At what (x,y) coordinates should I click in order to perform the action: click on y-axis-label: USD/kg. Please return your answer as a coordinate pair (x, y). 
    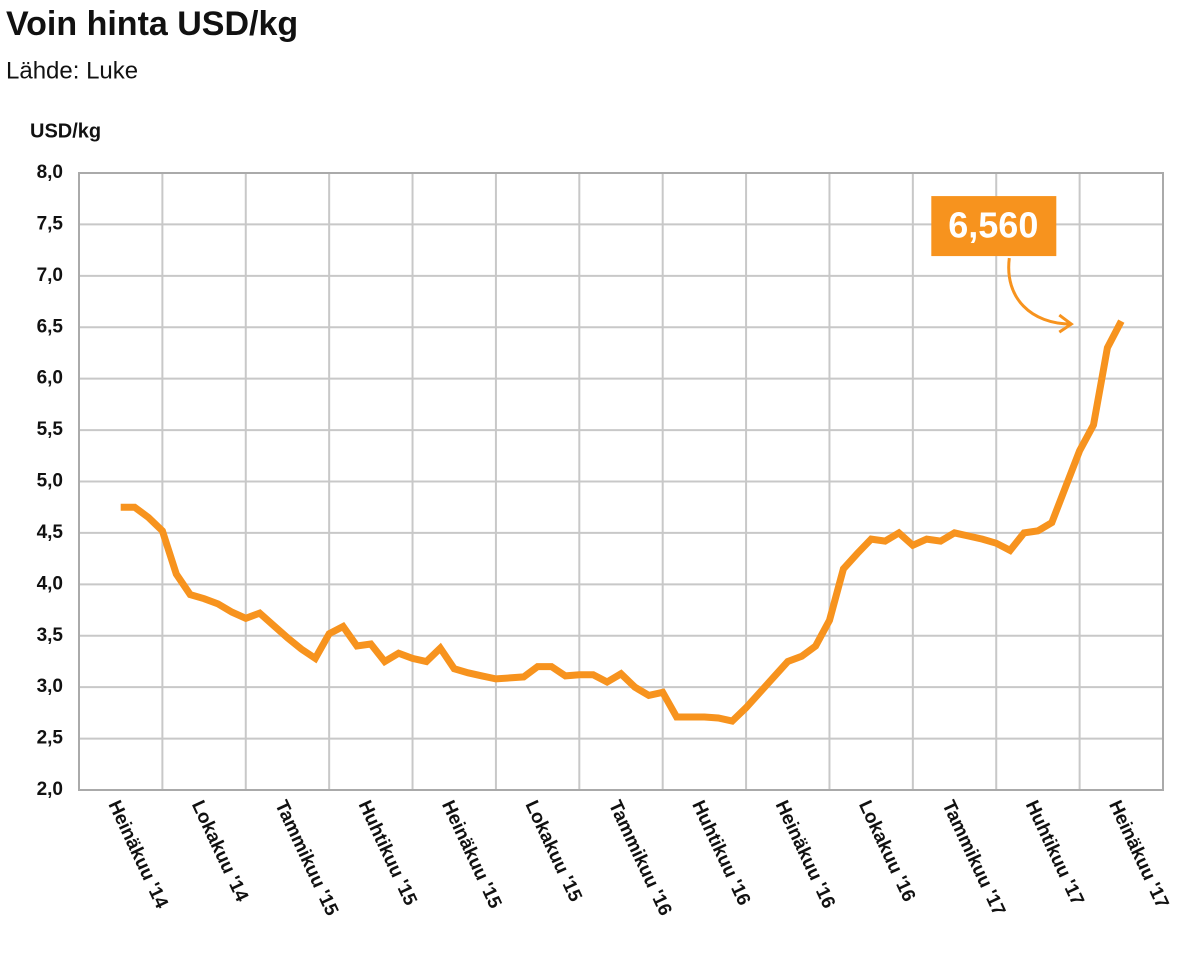
    Looking at the image, I should click on (65, 131).